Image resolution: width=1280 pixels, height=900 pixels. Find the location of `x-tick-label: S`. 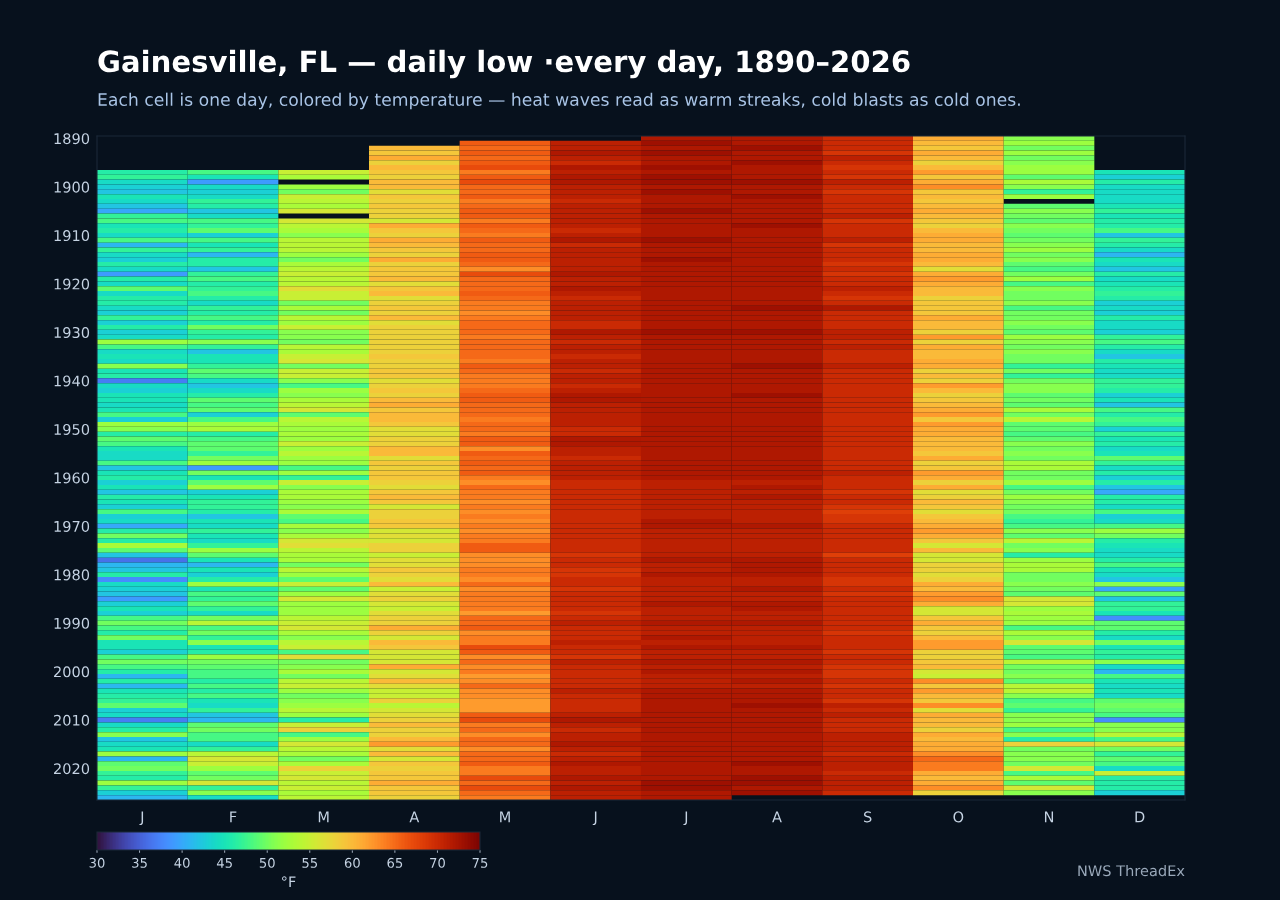

x-tick-label: S is located at coordinates (868, 817).